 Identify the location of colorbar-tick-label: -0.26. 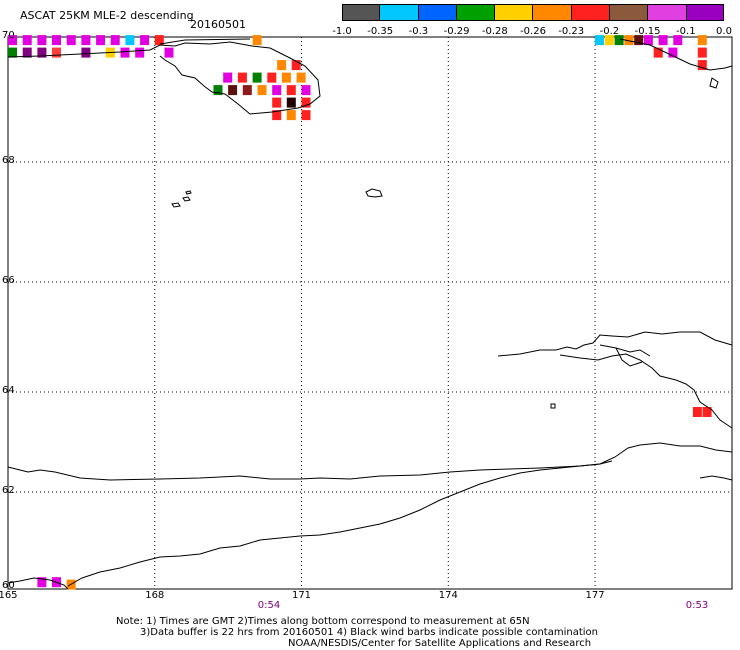
(533, 31).